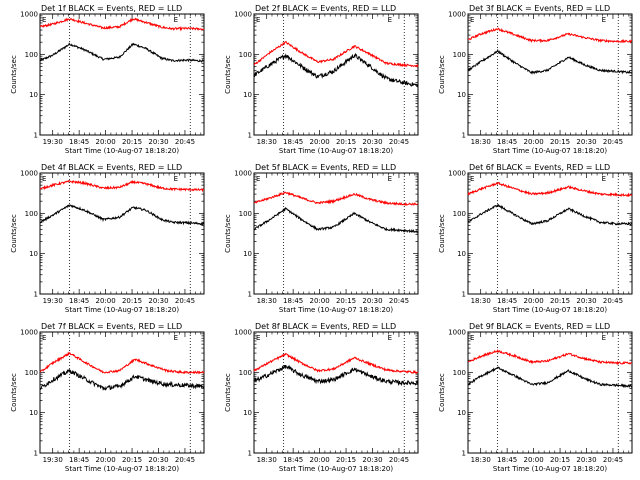 The image size is (640, 480). I want to click on panel-title: Det 3f BLACK = Events, RED = LLD, so click(539, 8).